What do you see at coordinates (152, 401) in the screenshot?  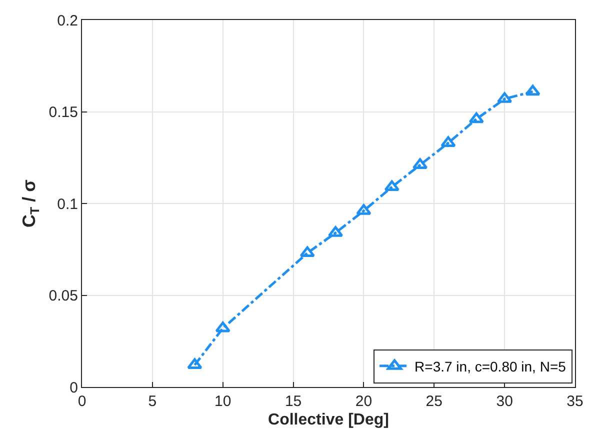 I see `x-tick-label: 5` at bounding box center [152, 401].